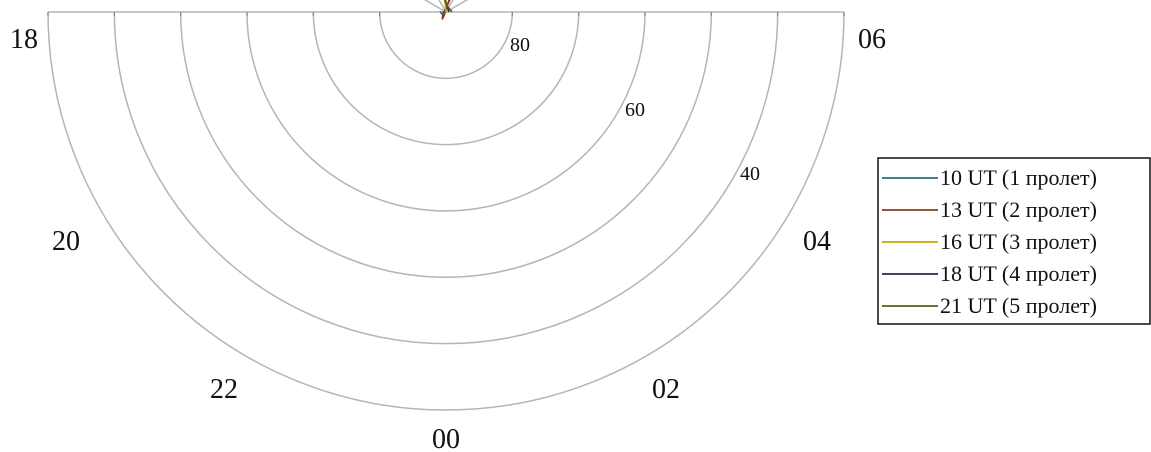 This screenshot has width=1151, height=452. What do you see at coordinates (1018, 177) in the screenshot?
I see `legend-label-1: 10 UT (1 пролет)` at bounding box center [1018, 177].